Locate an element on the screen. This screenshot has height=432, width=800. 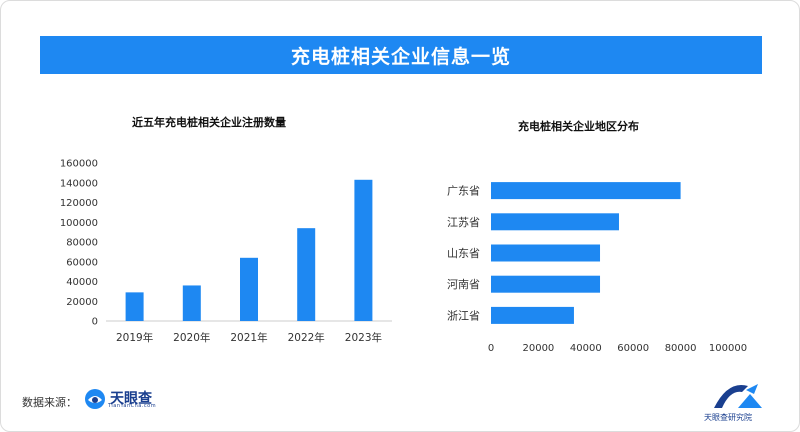
y-tick-label: 140000 is located at coordinates (79, 183).